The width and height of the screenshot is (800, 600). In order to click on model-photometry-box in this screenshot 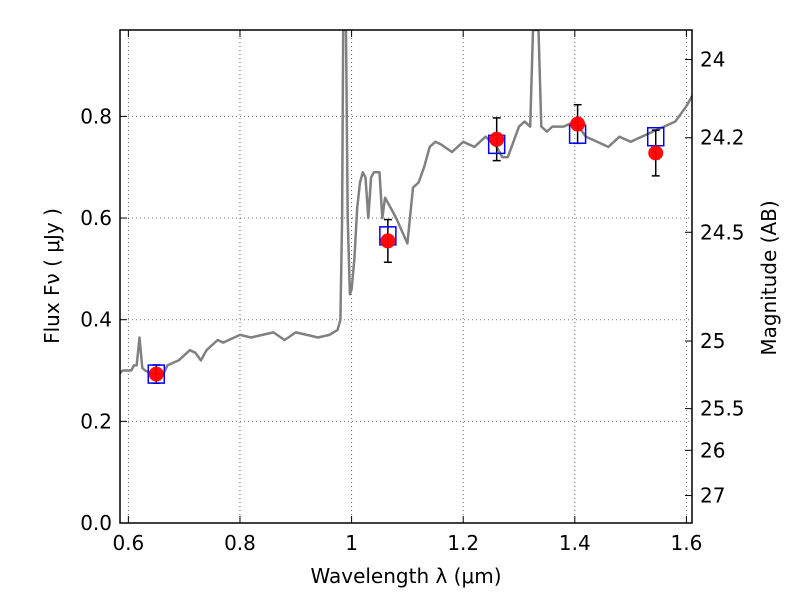, I will do `click(156, 374)`.